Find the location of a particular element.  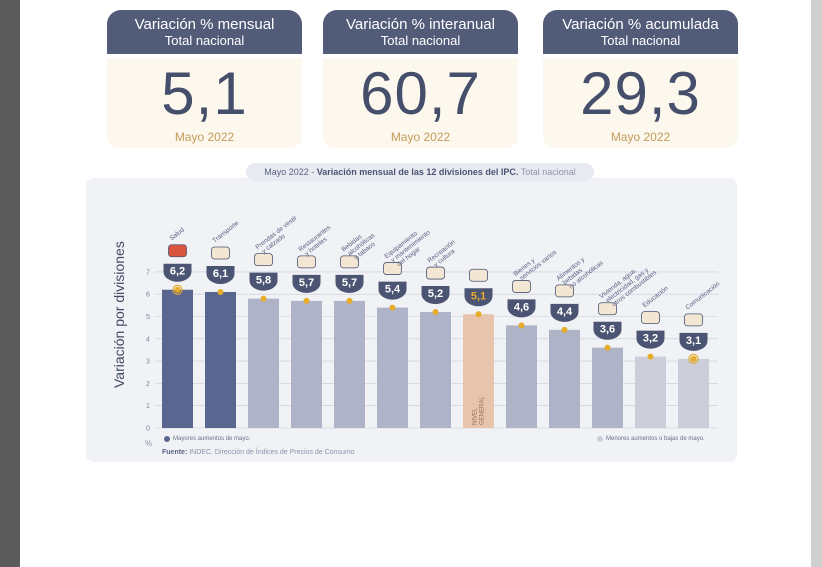

y-tick-label: 4 is located at coordinates (148, 339).